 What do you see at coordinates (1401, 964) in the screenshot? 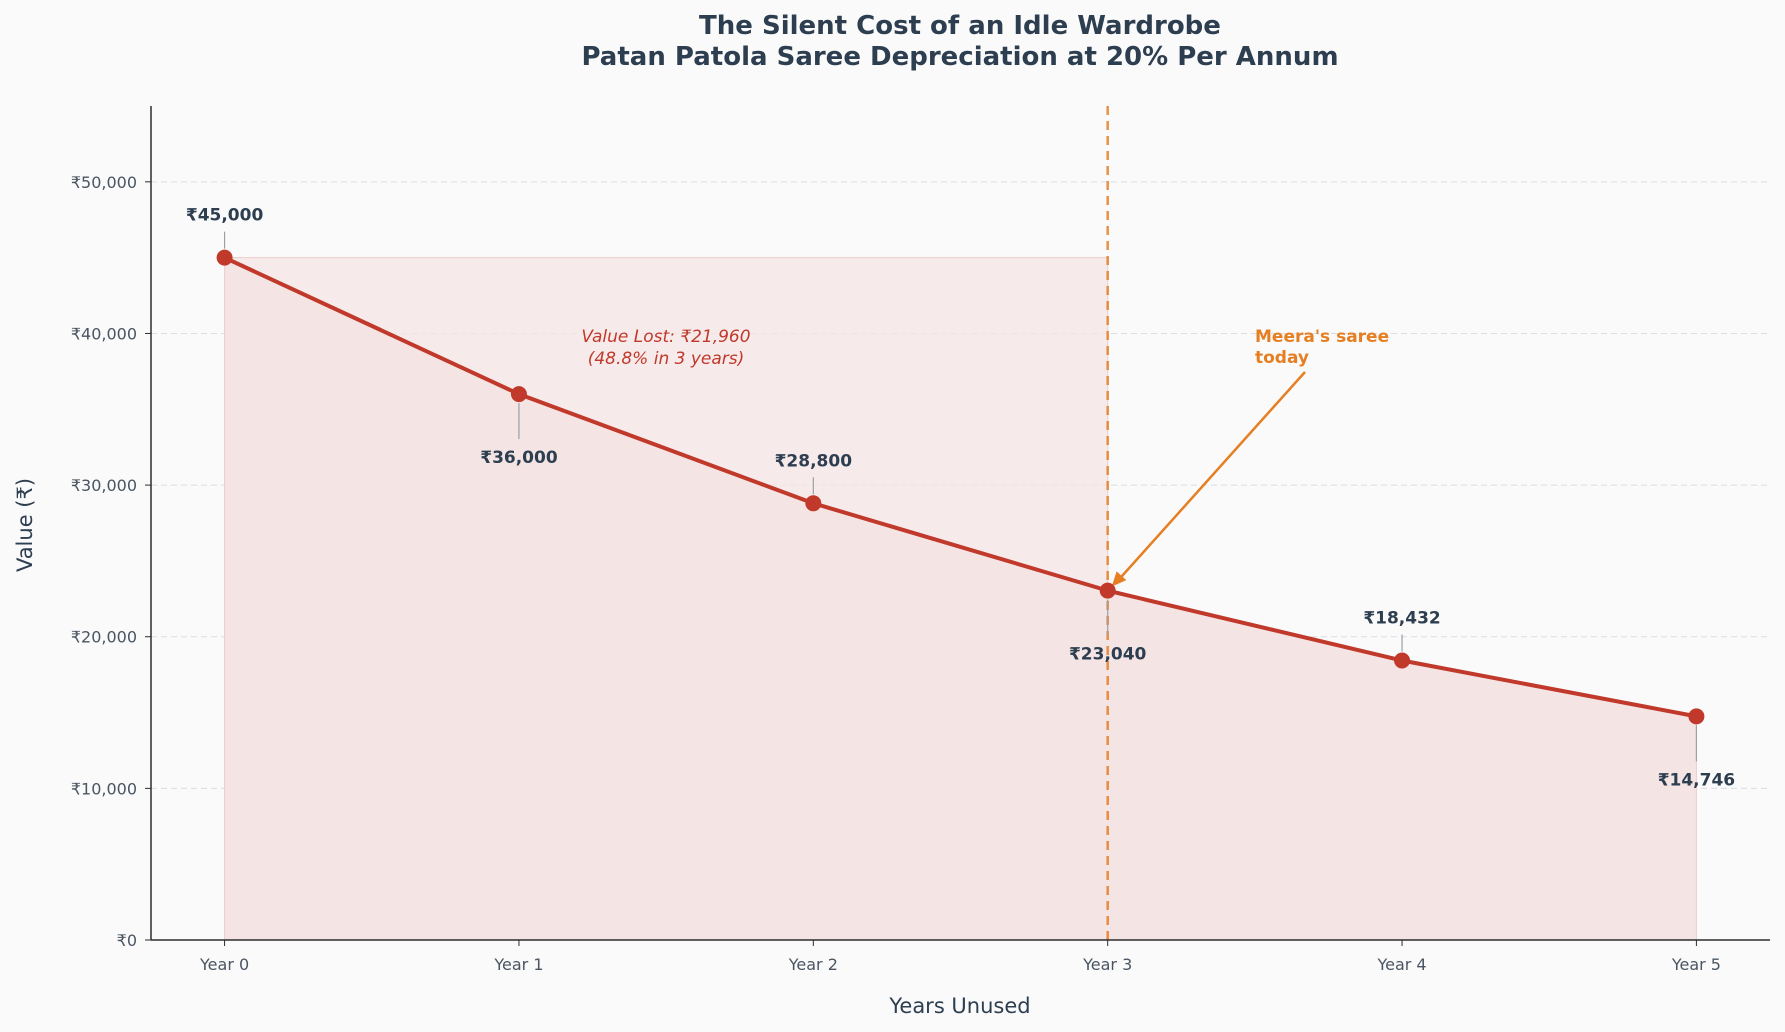
I see `x-tick-label: Year 4` at bounding box center [1401, 964].